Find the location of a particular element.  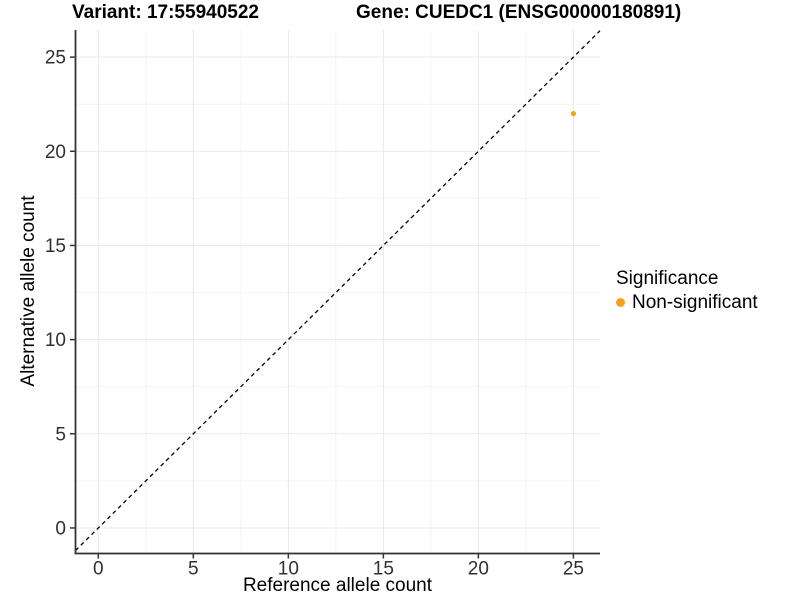

x-axis-label: Reference allele count is located at coordinates (337, 585).